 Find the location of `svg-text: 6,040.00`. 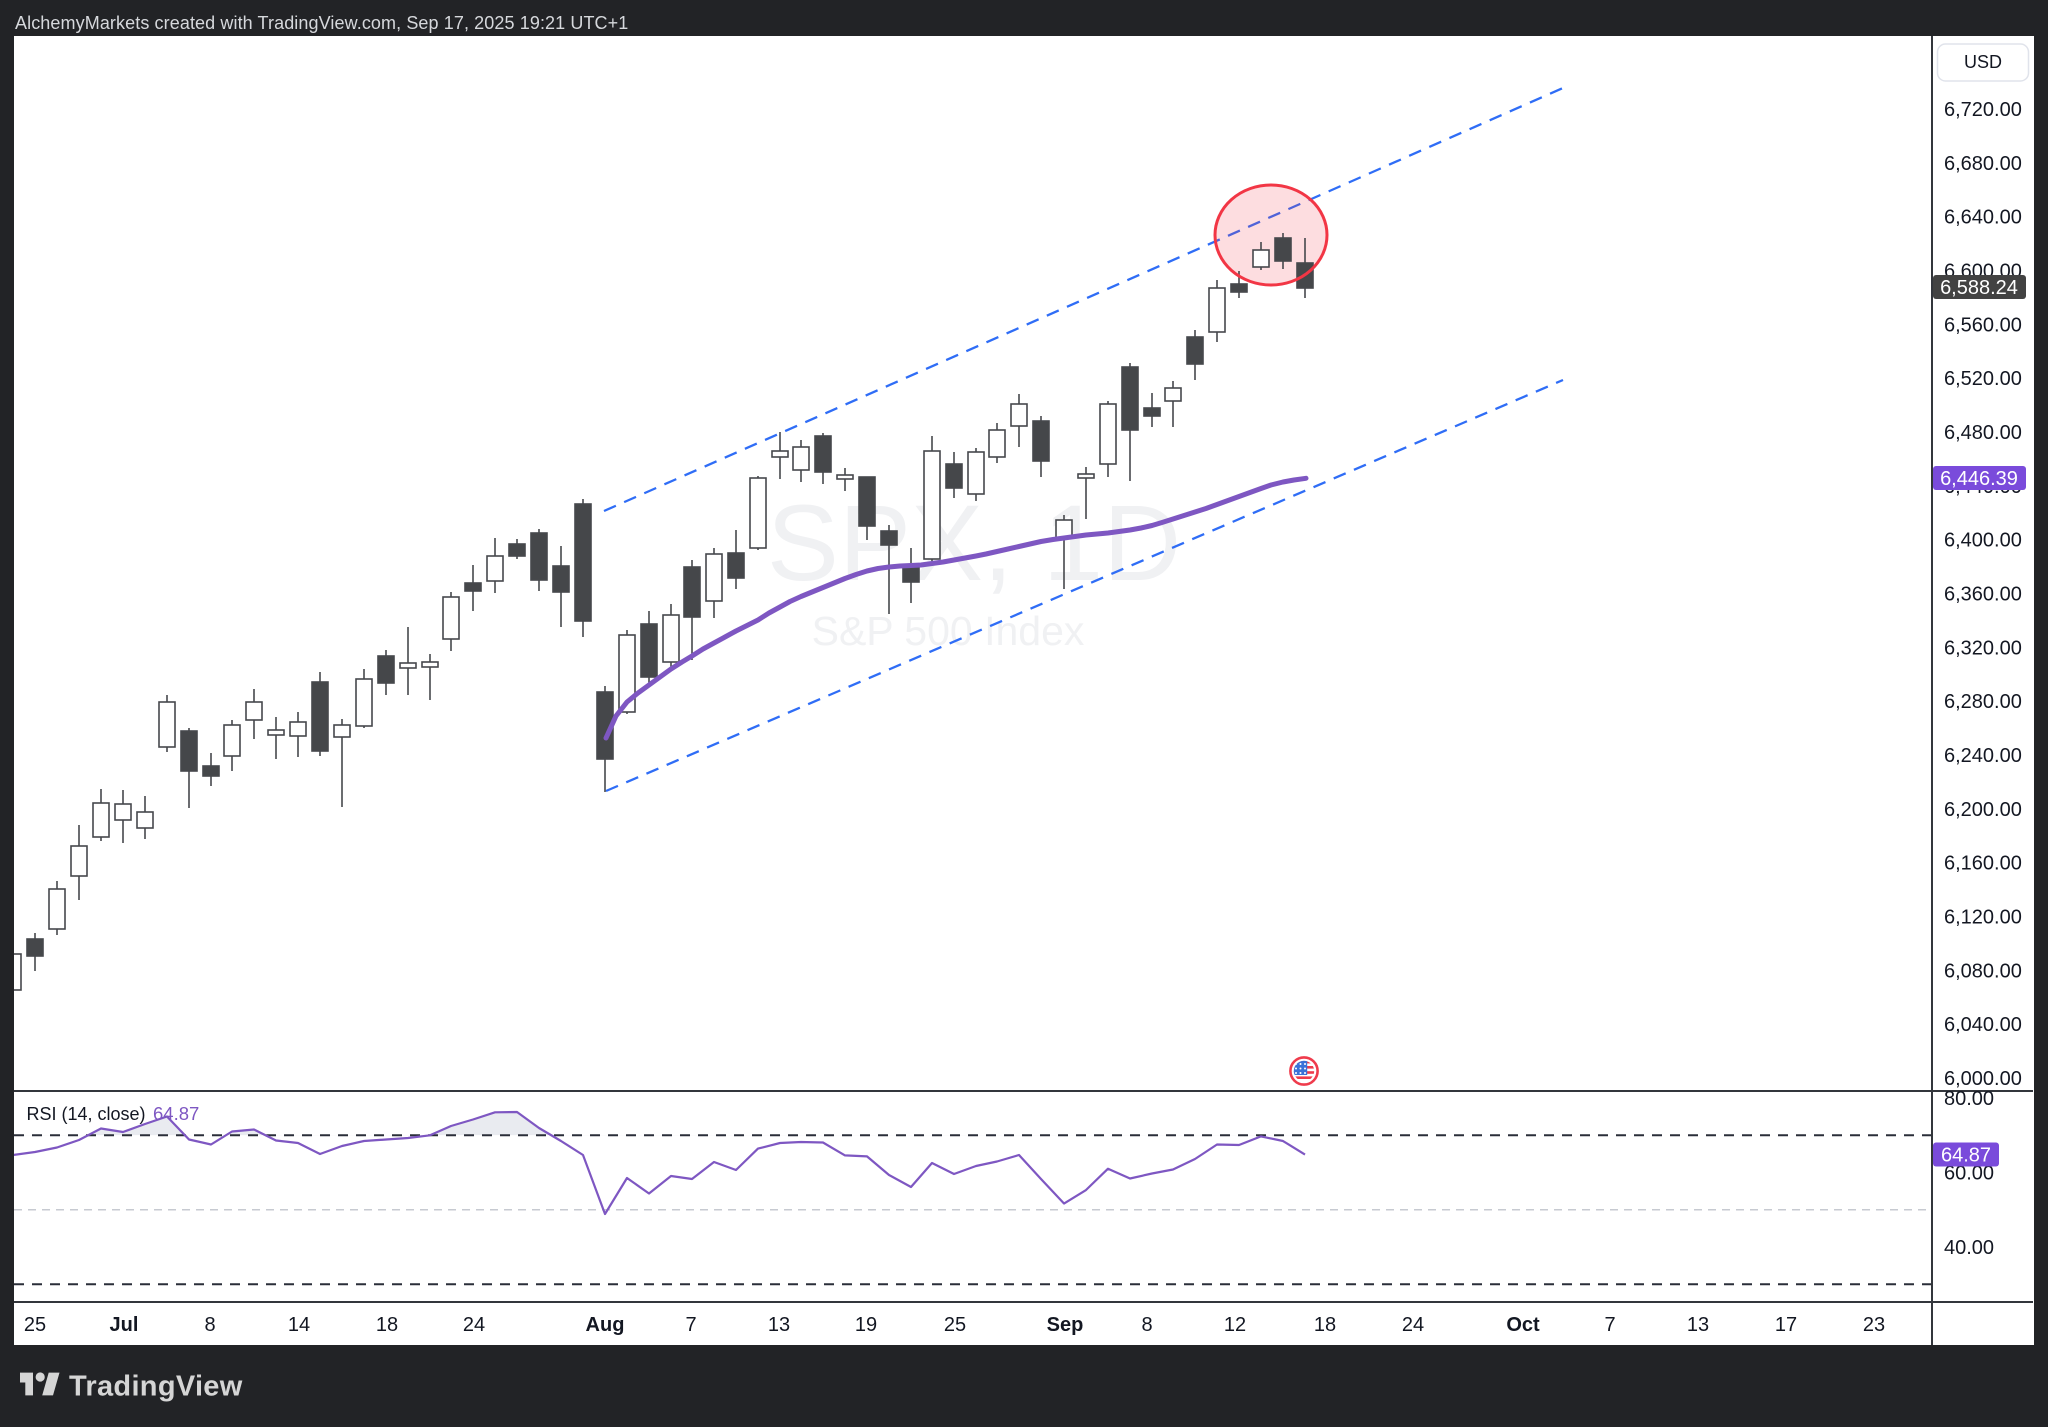

svg-text: 6,040.00 is located at coordinates (1983, 1025).